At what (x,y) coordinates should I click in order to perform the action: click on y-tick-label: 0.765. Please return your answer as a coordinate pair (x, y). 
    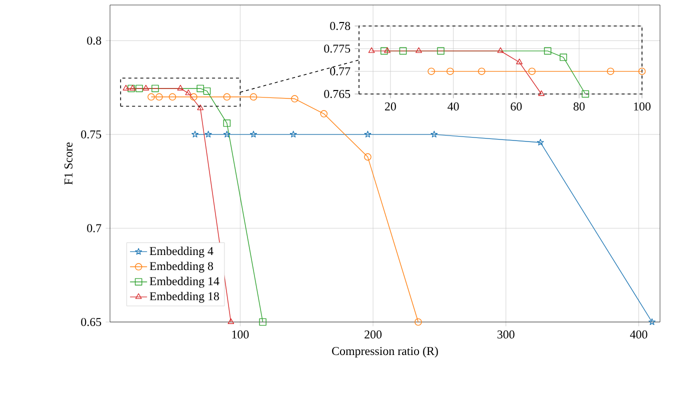
    Looking at the image, I should click on (337, 94).